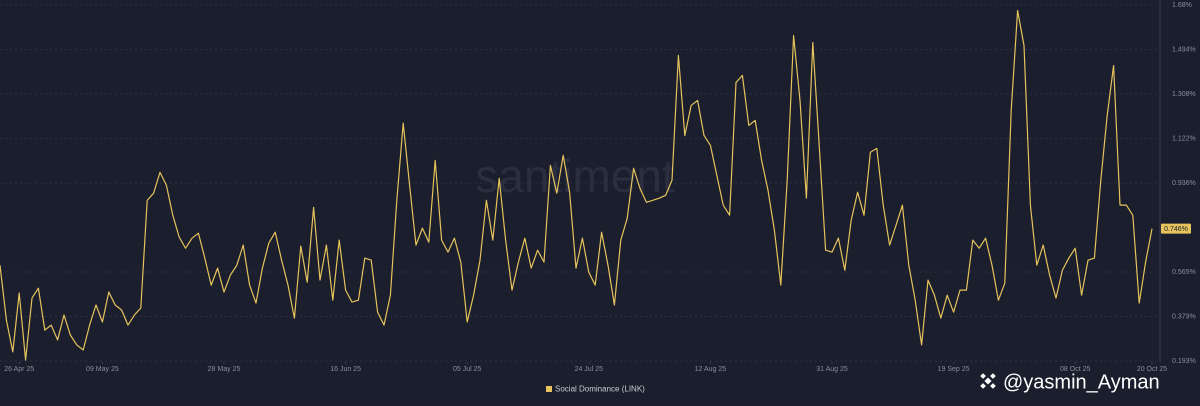 This screenshot has height=406, width=1200. I want to click on y-tick-label: 0.565%, so click(1184, 272).